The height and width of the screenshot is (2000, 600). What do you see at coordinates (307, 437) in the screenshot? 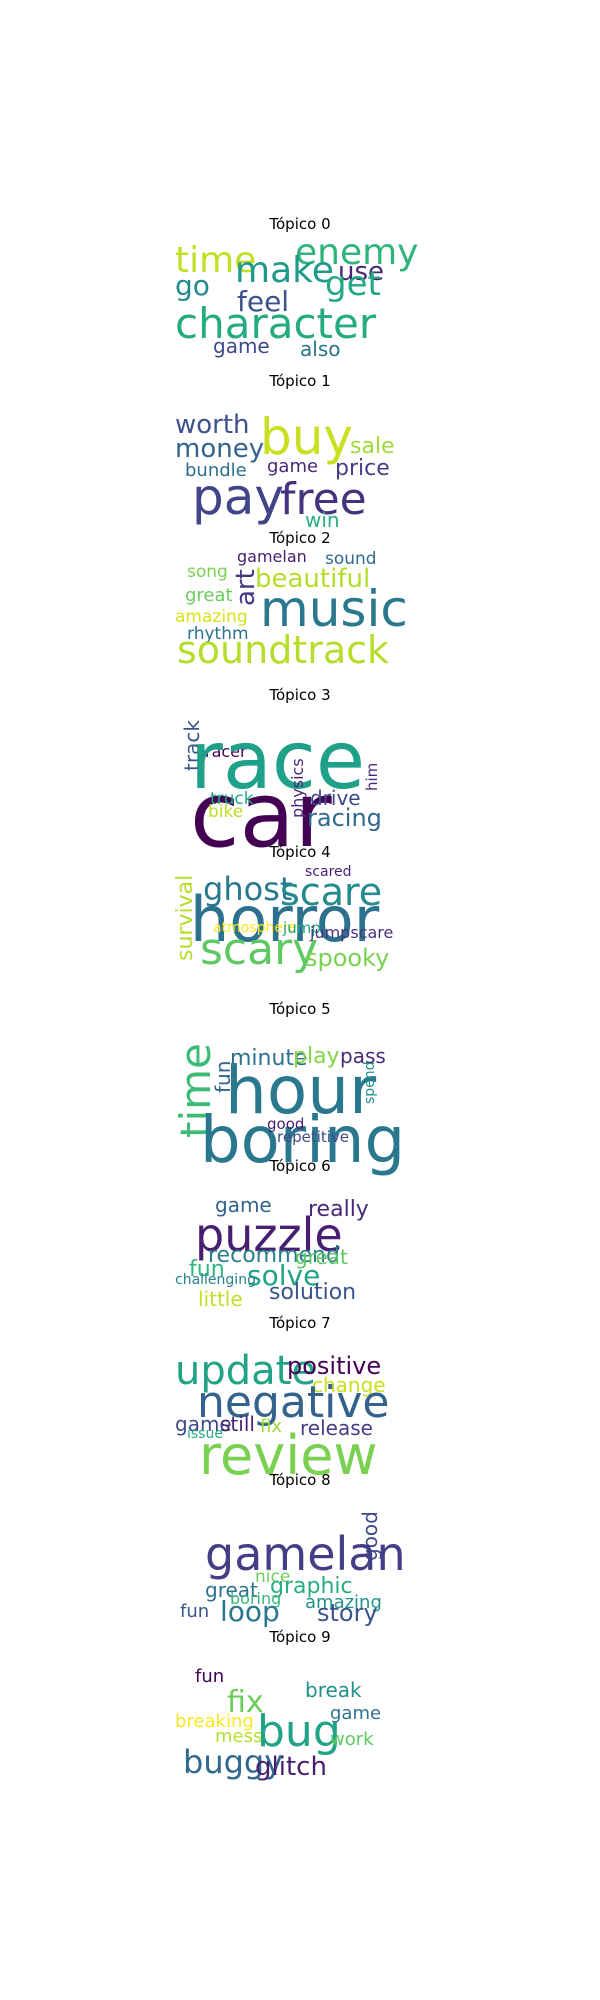
I see `cloud-word: buy` at bounding box center [307, 437].